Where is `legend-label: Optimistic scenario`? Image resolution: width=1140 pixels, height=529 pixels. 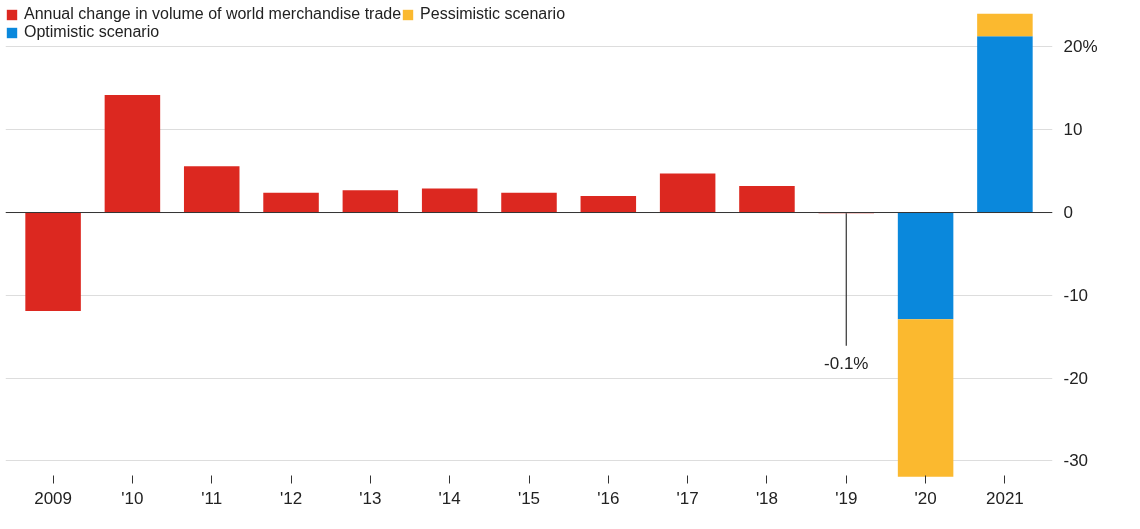
legend-label: Optimistic scenario is located at coordinates (92, 32).